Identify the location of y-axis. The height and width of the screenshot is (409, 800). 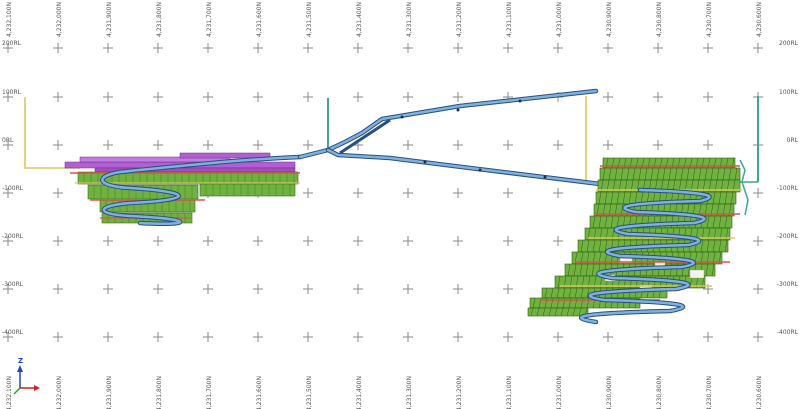
(17, 391).